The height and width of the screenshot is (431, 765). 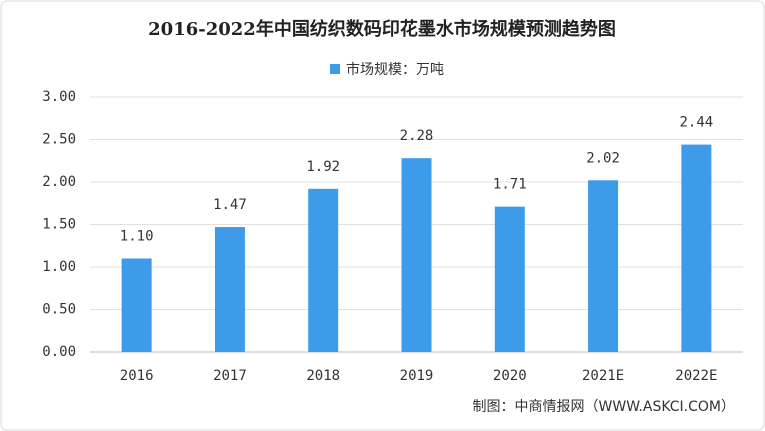 I want to click on x-tick-label: 2021E, so click(x=603, y=376).